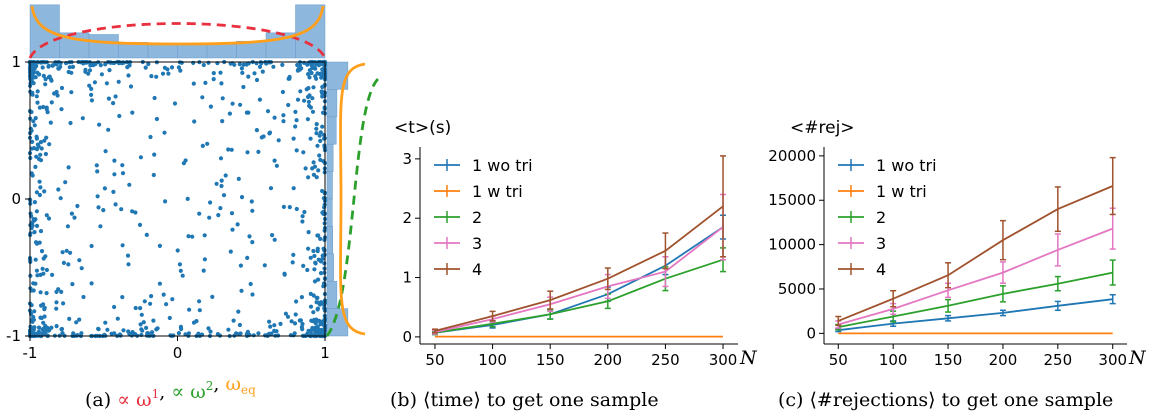  What do you see at coordinates (422, 128) in the screenshot?
I see `y-axis-label: <t>(s)` at bounding box center [422, 128].